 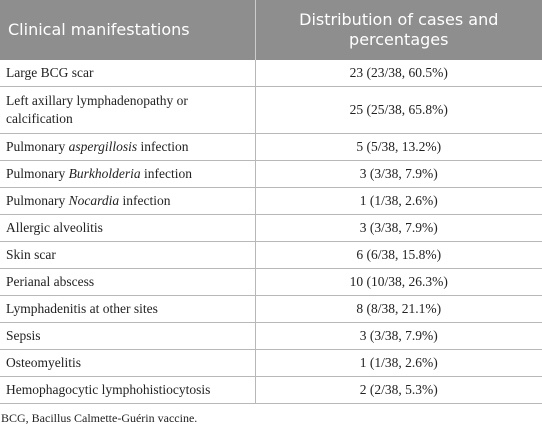 What do you see at coordinates (398, 255) in the screenshot?
I see `distribution-cell: 6 (6/38, 15.8%)` at bounding box center [398, 255].